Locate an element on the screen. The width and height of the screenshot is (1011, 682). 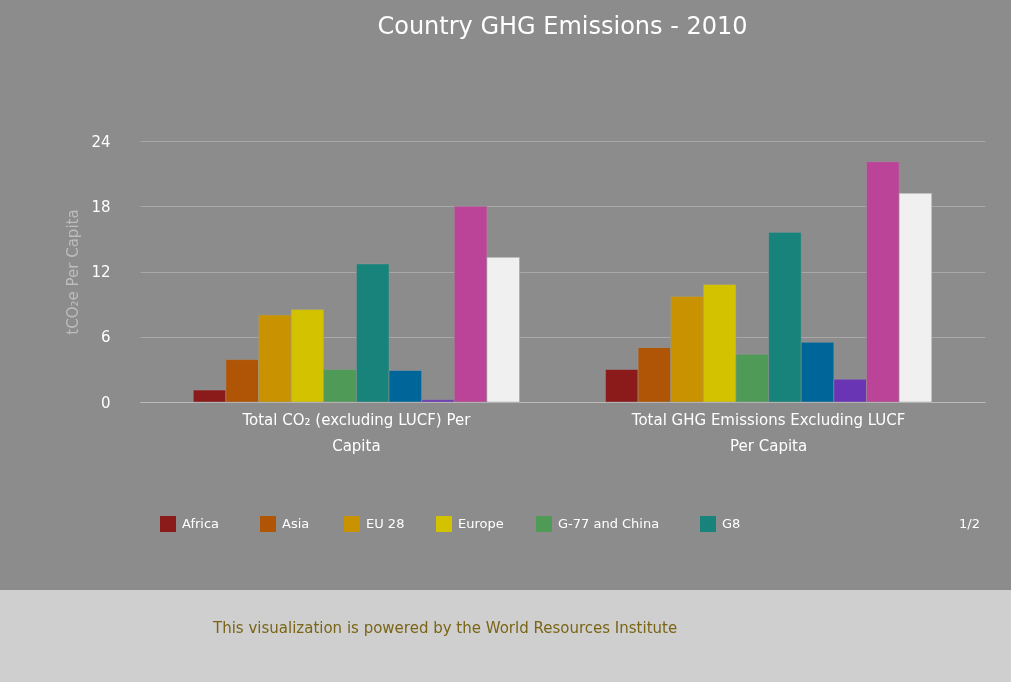
legend-label: G-77 and China is located at coordinates (609, 523).